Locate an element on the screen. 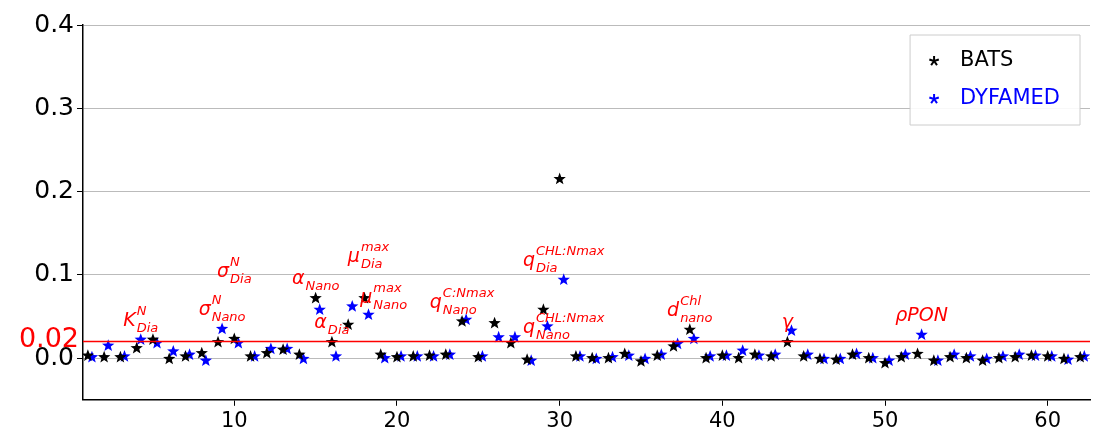 The height and width of the screenshot is (437, 1097). x-tick-label: 10 is located at coordinates (234, 419).